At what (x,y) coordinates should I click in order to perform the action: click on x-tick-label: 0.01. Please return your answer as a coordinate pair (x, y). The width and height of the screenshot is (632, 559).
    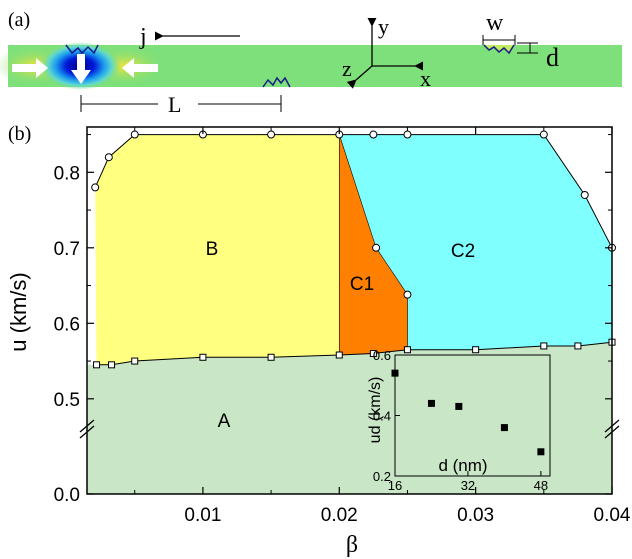
    Looking at the image, I should click on (202, 515).